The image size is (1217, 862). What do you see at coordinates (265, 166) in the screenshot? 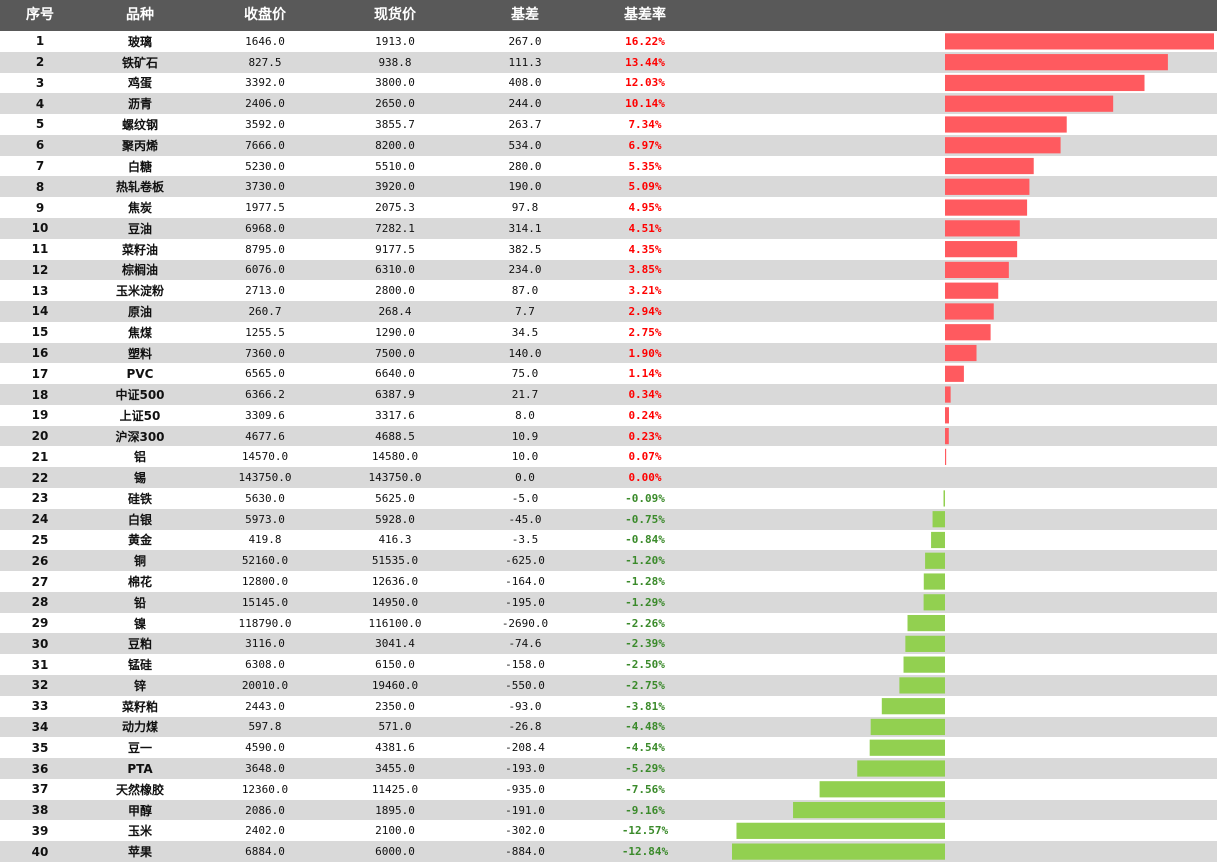
I see `cell-close: 5230.0` at bounding box center [265, 166].